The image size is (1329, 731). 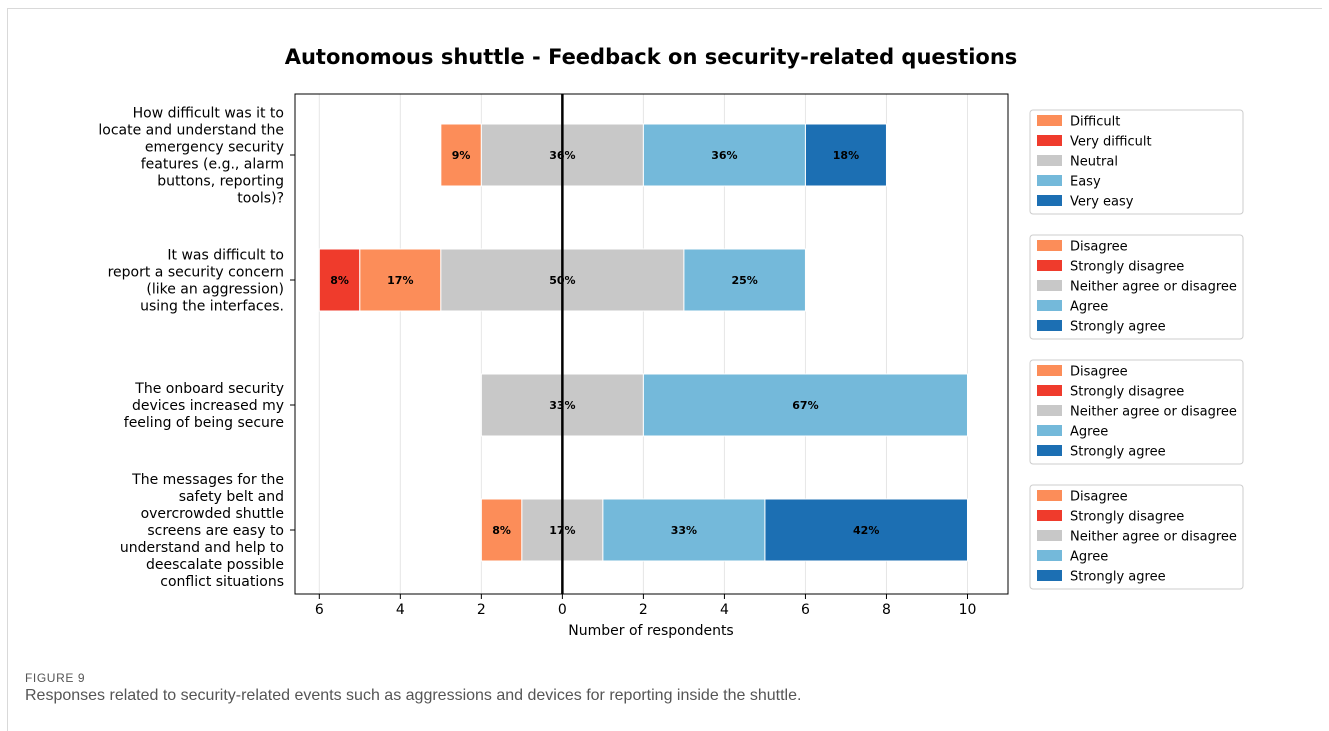 I want to click on y-tick-label: locate and understand the, so click(x=191, y=131).